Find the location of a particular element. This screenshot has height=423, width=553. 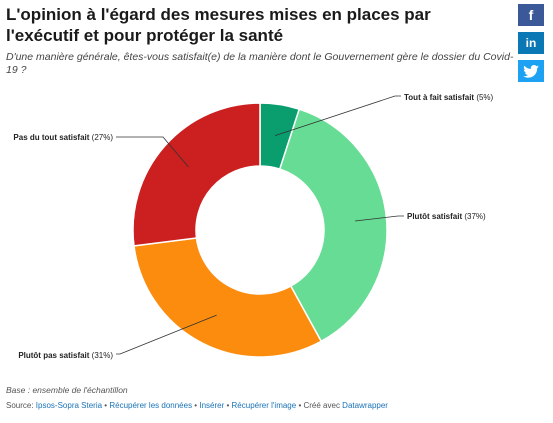

datawrapper-link: Datawrapper is located at coordinates (365, 405).